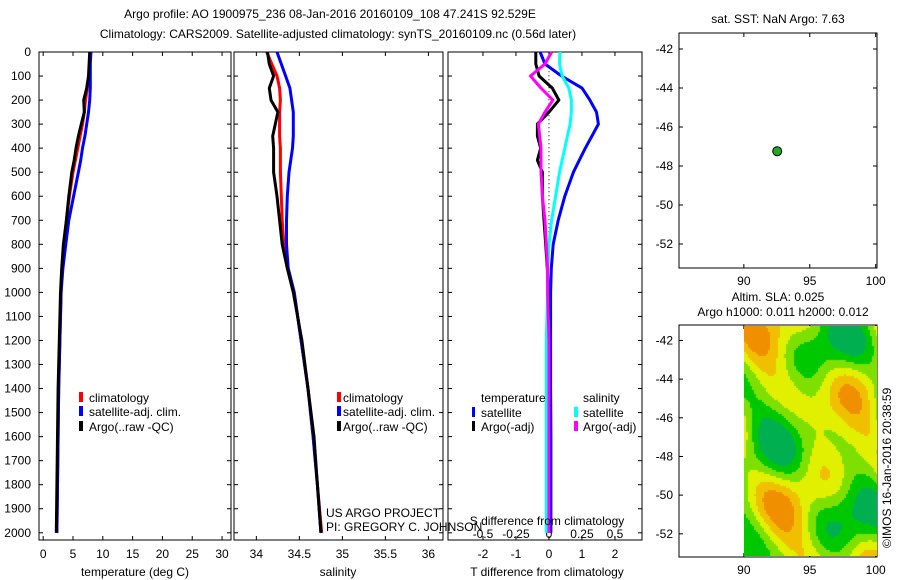 The width and height of the screenshot is (900, 580). What do you see at coordinates (473, 412) in the screenshot?
I see `legend-swatch-t-satellite` at bounding box center [473, 412].